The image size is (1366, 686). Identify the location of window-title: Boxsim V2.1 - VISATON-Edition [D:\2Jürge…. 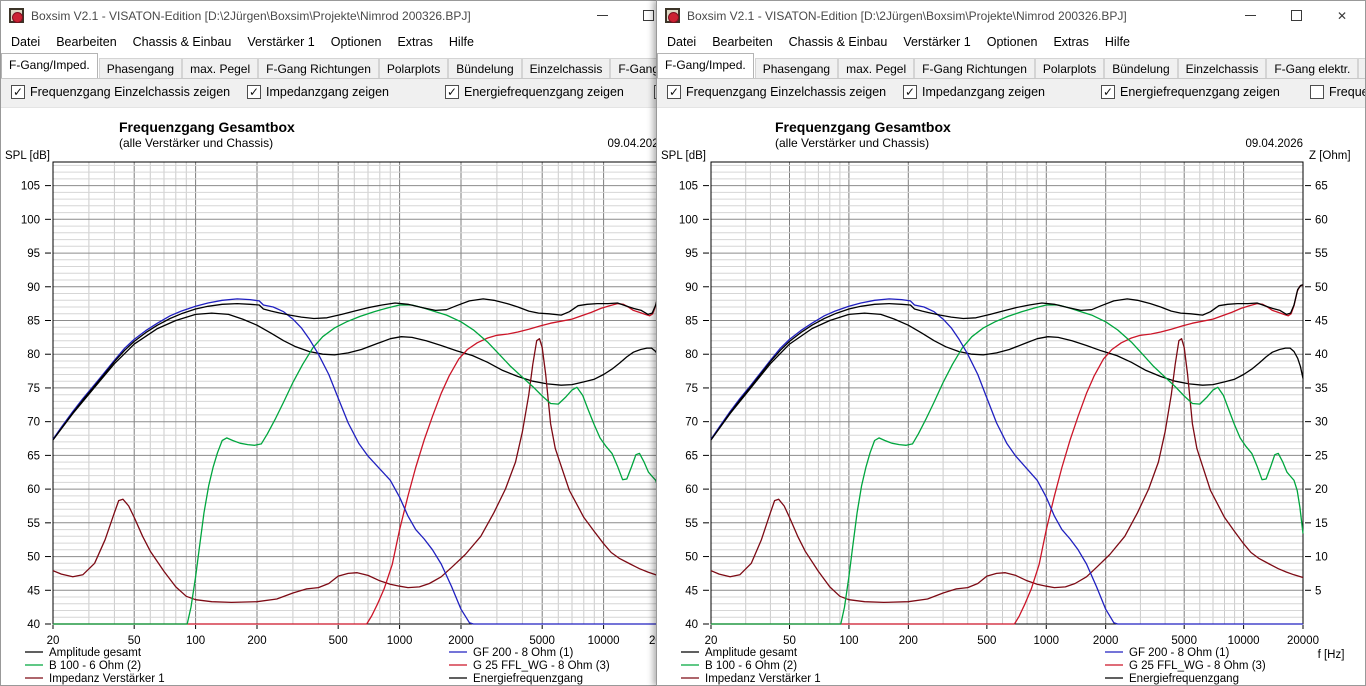
(251, 15).